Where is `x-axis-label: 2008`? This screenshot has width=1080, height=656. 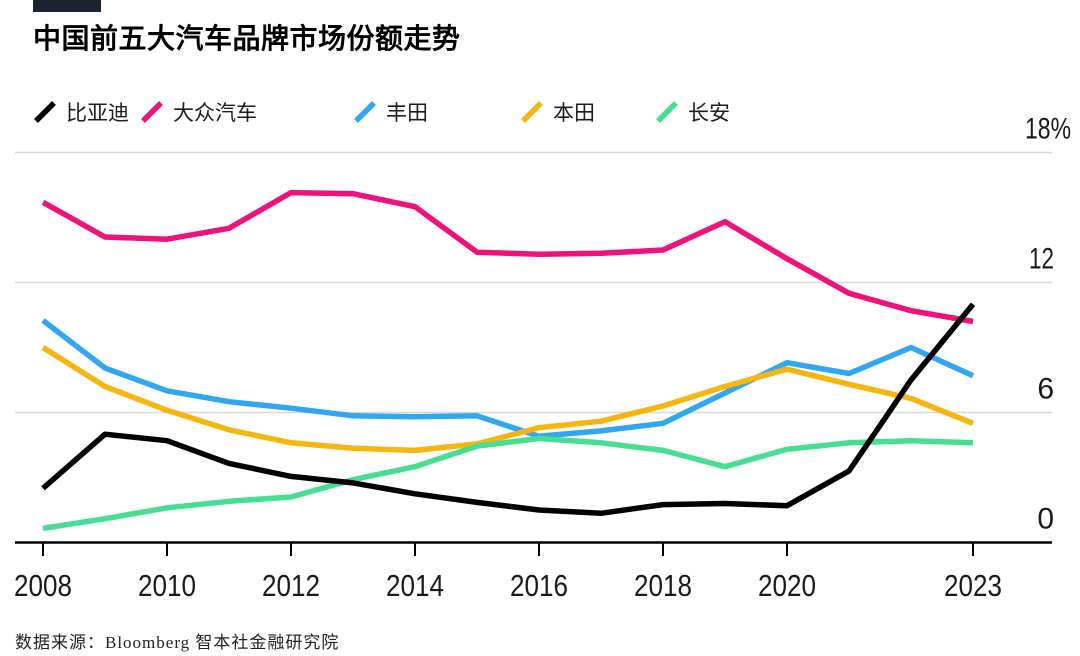 x-axis-label: 2008 is located at coordinates (43, 585).